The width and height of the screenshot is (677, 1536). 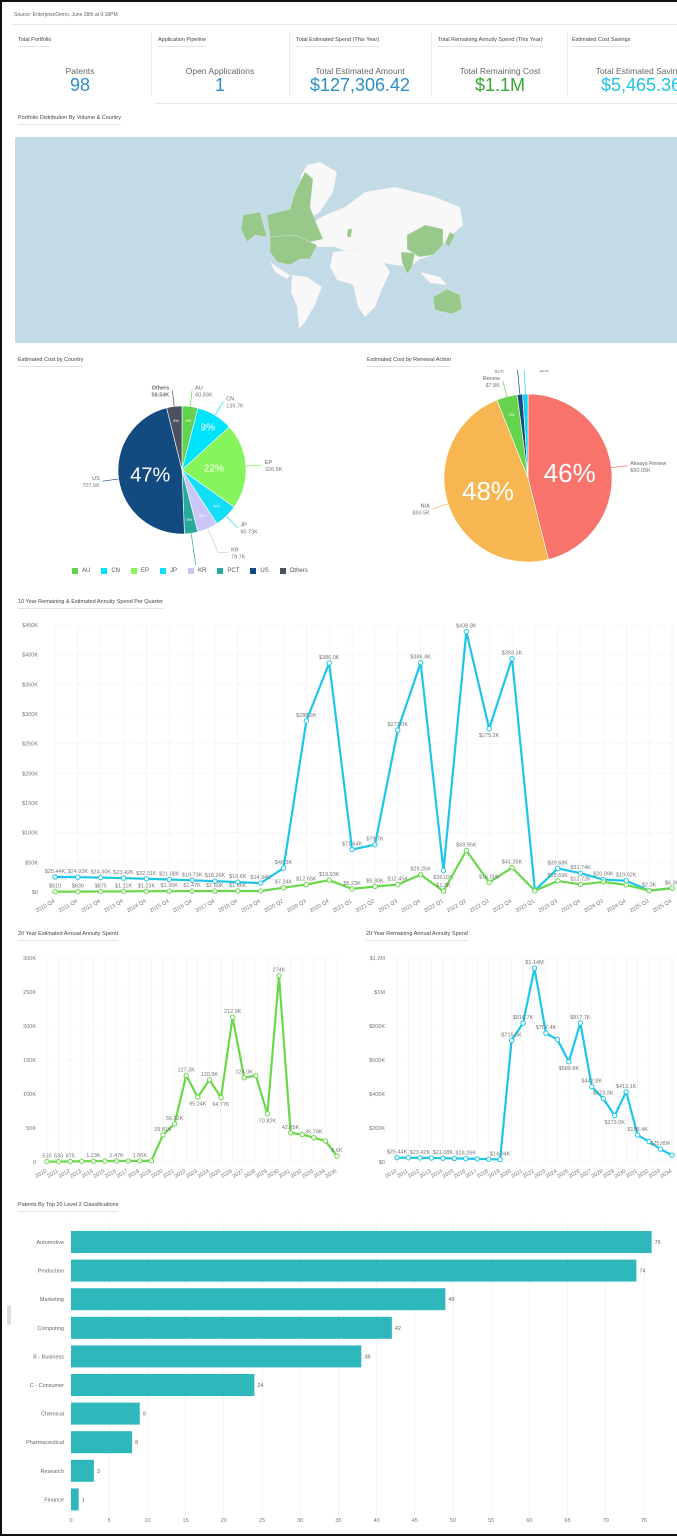 What do you see at coordinates (197, 571) in the screenshot?
I see `legend-item-kr: KR` at bounding box center [197, 571].